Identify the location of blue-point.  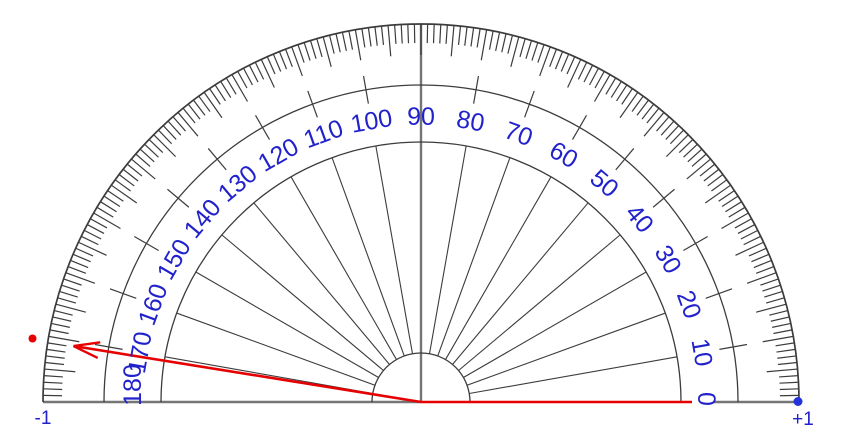
(798, 401).